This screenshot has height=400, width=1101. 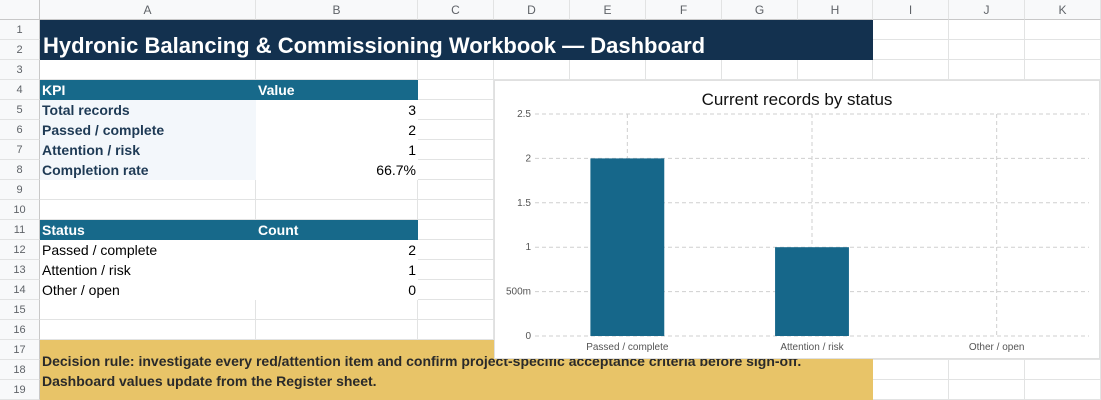 I want to click on row-header-14: 14, so click(x=20, y=290).